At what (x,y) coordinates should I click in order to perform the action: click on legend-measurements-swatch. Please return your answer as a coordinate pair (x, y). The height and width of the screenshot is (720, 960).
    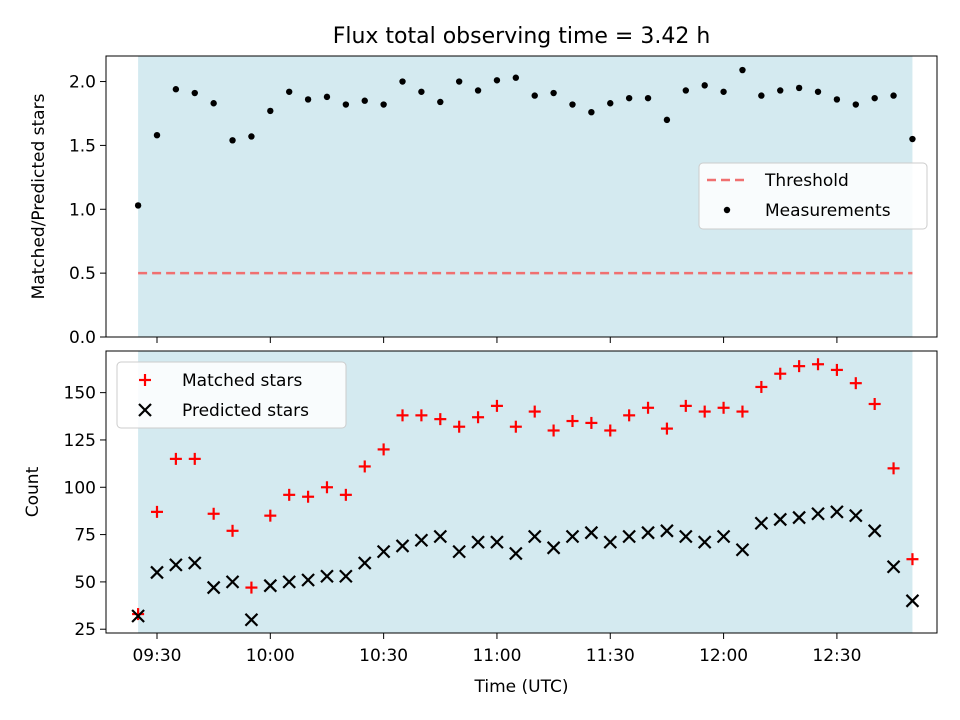
    Looking at the image, I should click on (727, 210).